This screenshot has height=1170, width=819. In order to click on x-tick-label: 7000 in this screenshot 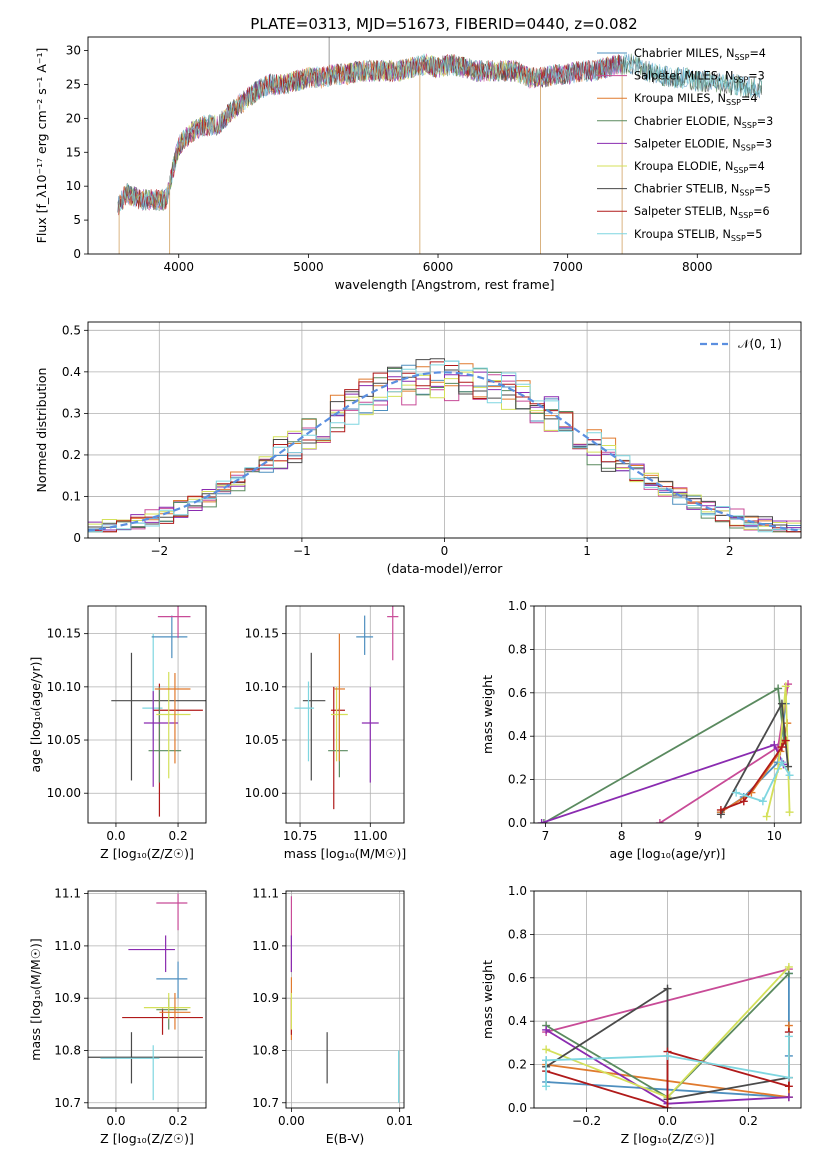, I will do `click(567, 267)`.